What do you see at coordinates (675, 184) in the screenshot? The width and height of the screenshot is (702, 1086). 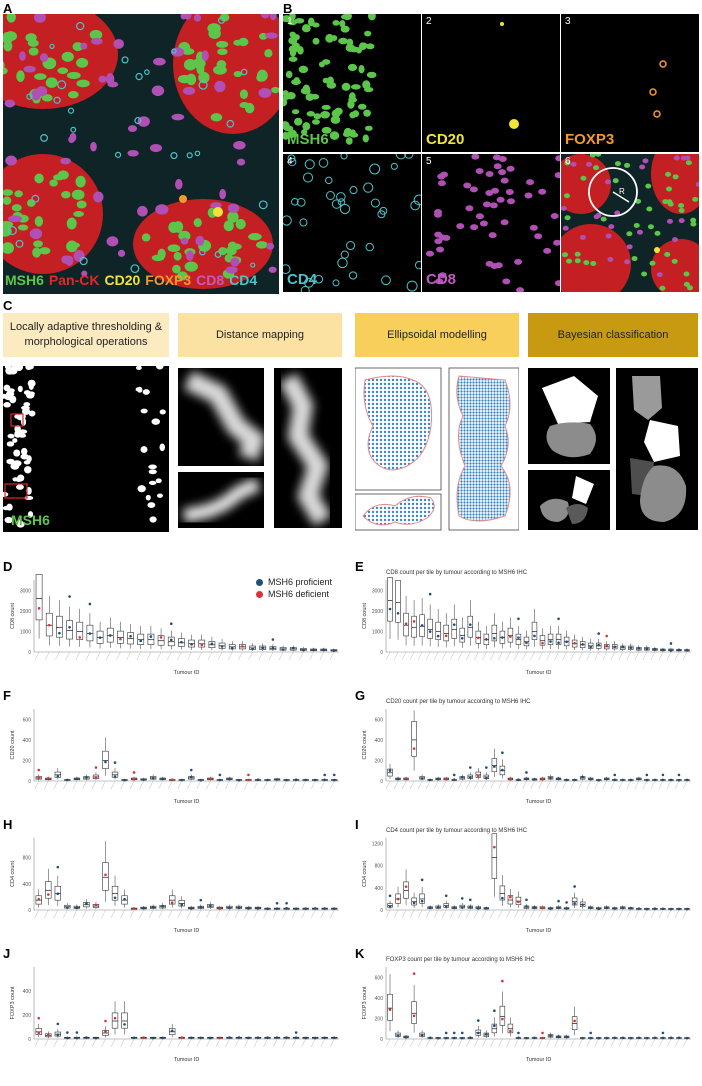 I see `pan-ck-region` at bounding box center [675, 184].